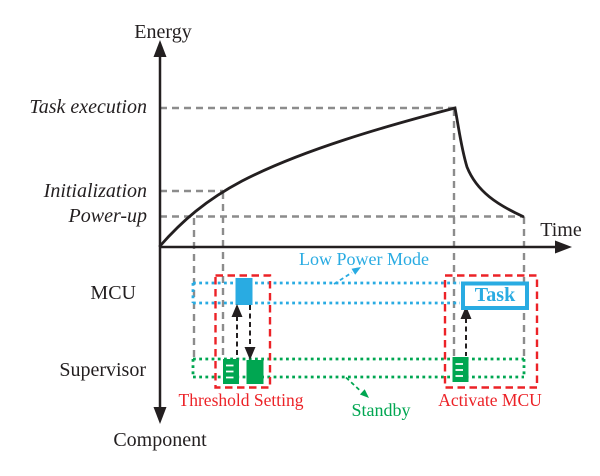  I want to click on supervisor-pulse-solid, so click(255, 372).